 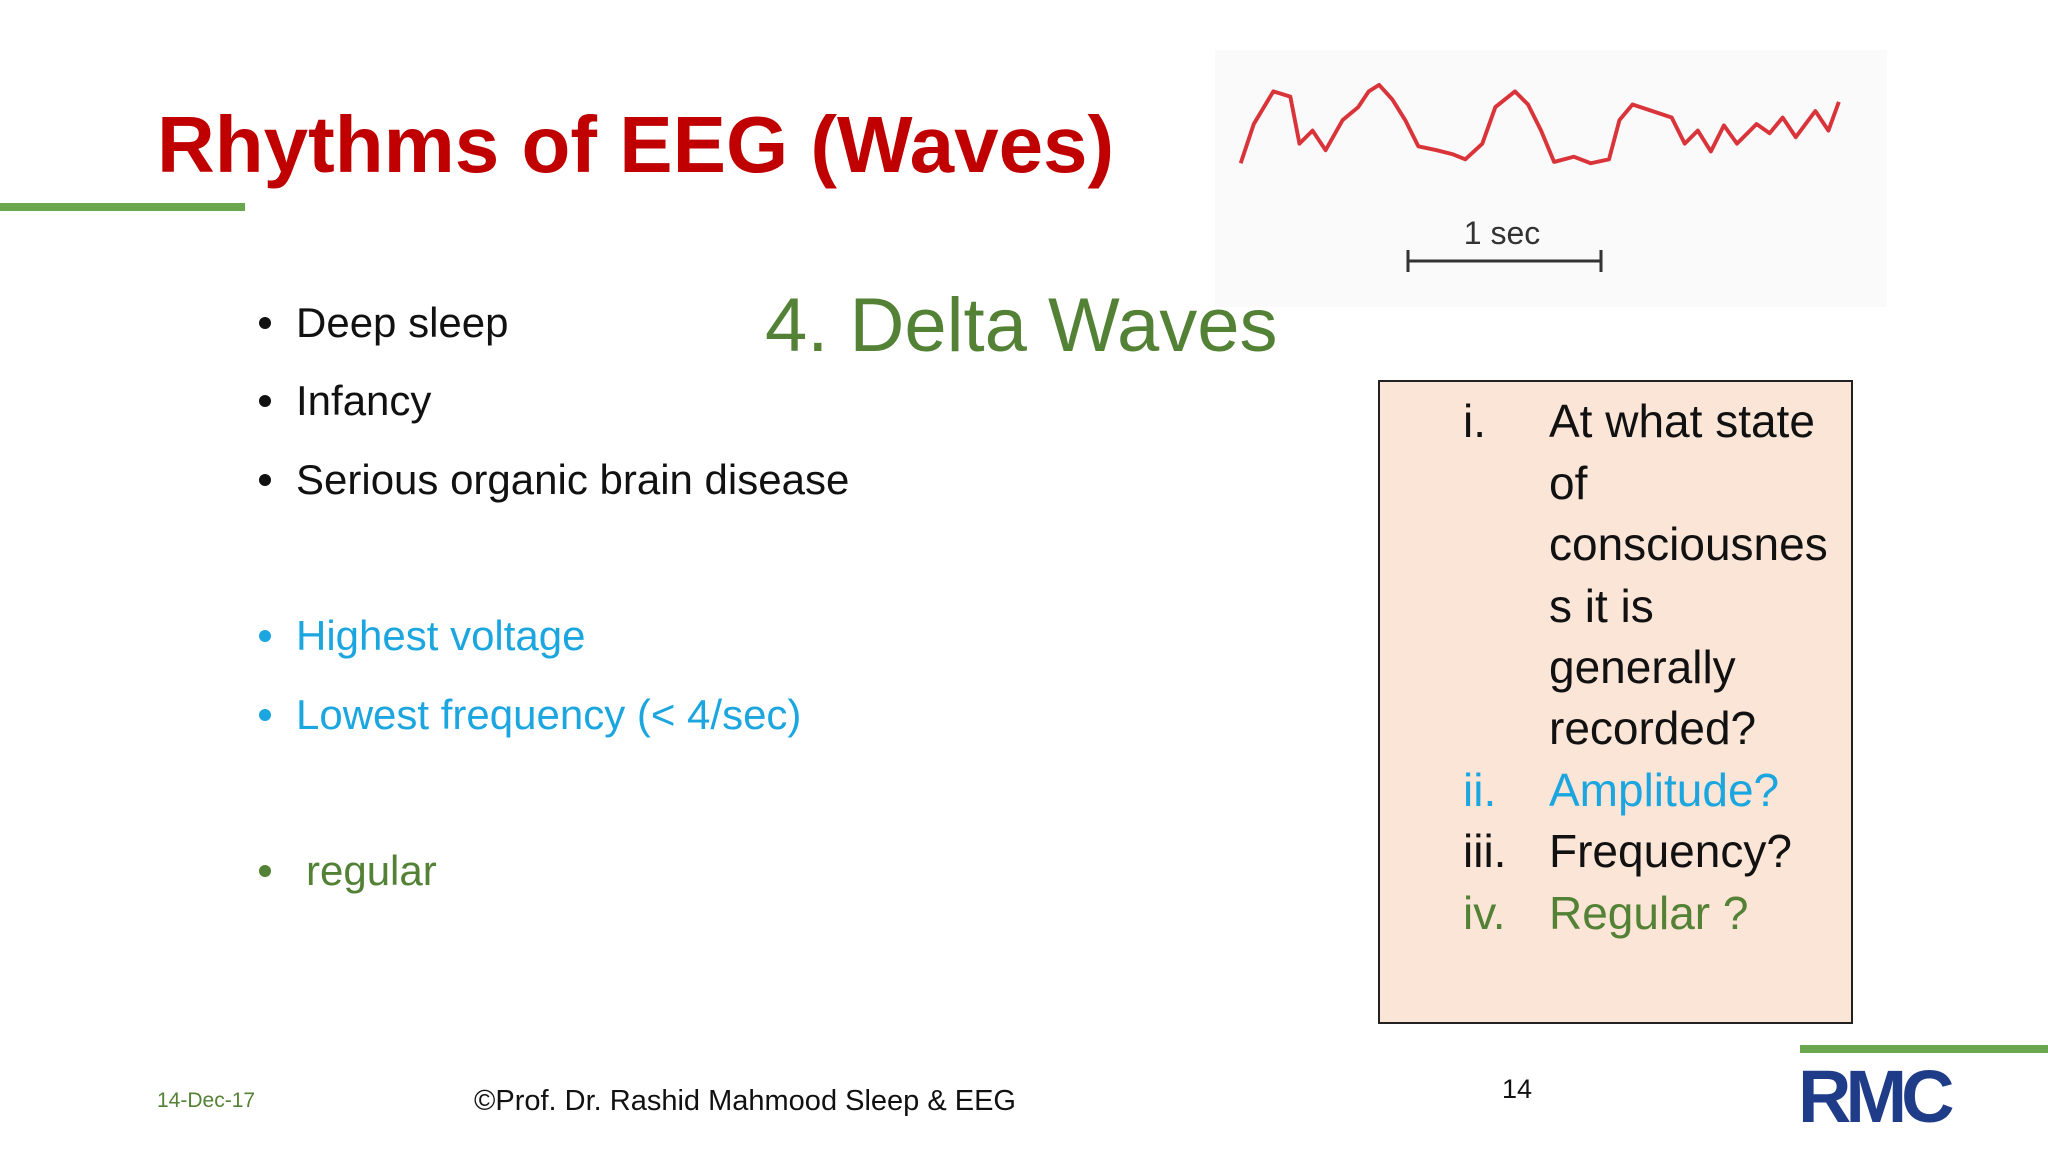 What do you see at coordinates (402, 322) in the screenshot?
I see `bullet: Deep sleep` at bounding box center [402, 322].